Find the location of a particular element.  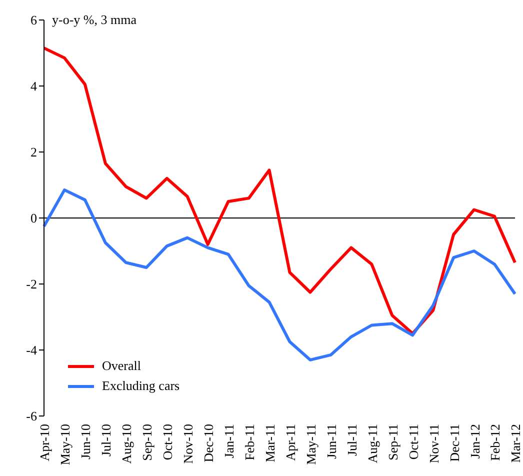

x-tick-label: Aug-10 is located at coordinates (126, 444).